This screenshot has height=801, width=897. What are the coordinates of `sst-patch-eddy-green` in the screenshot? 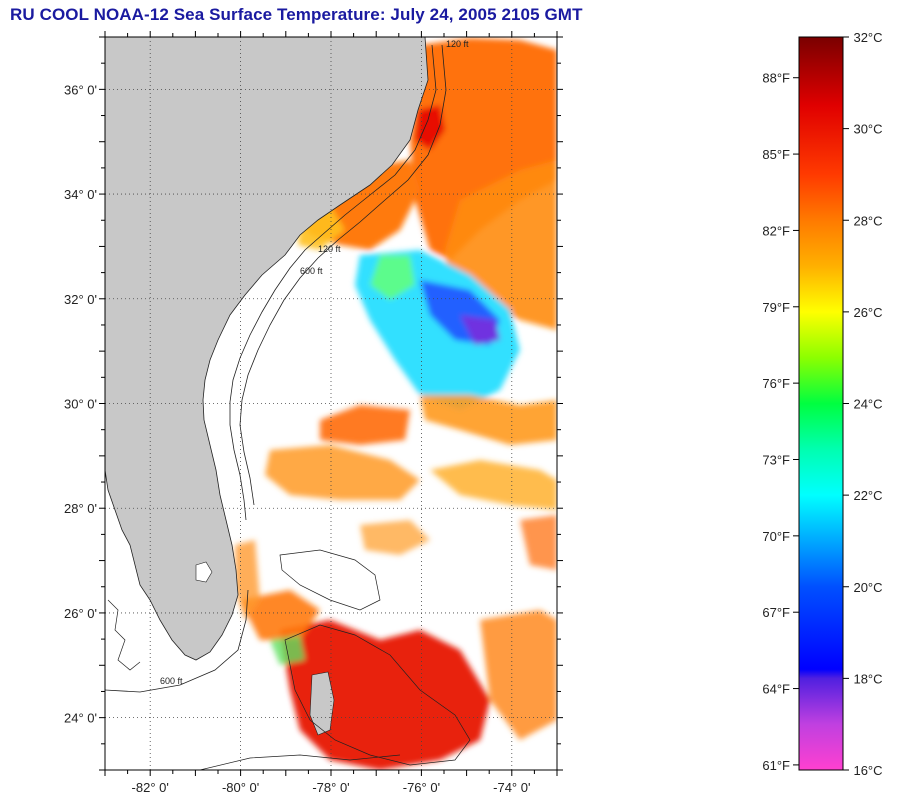 It's located at (392, 277).